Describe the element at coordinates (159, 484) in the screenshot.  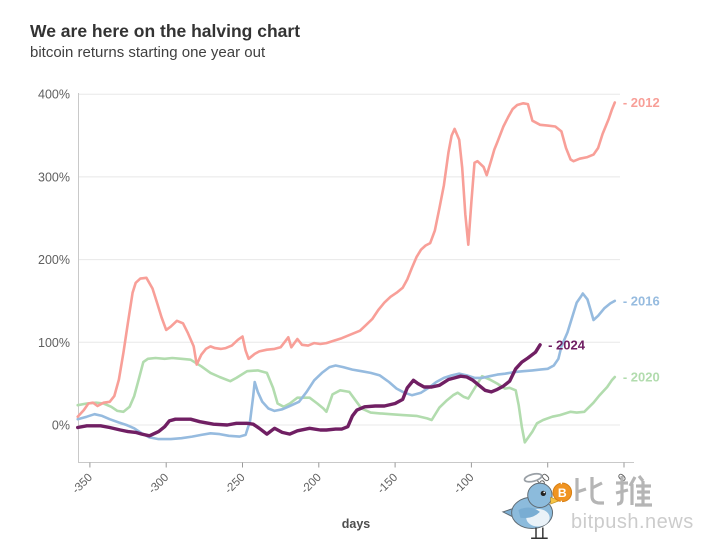
I see `x-tick-label: -300` at that location.